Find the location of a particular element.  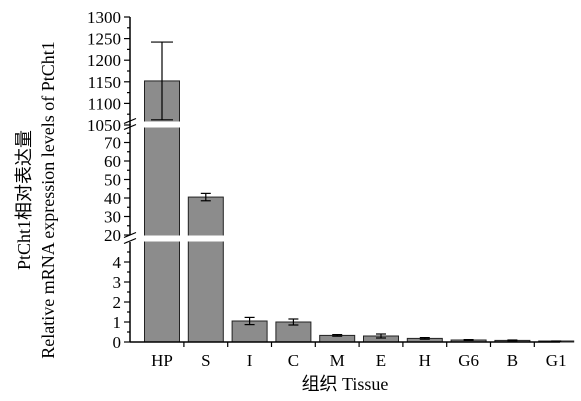

category-label-s: S is located at coordinates (205, 360).